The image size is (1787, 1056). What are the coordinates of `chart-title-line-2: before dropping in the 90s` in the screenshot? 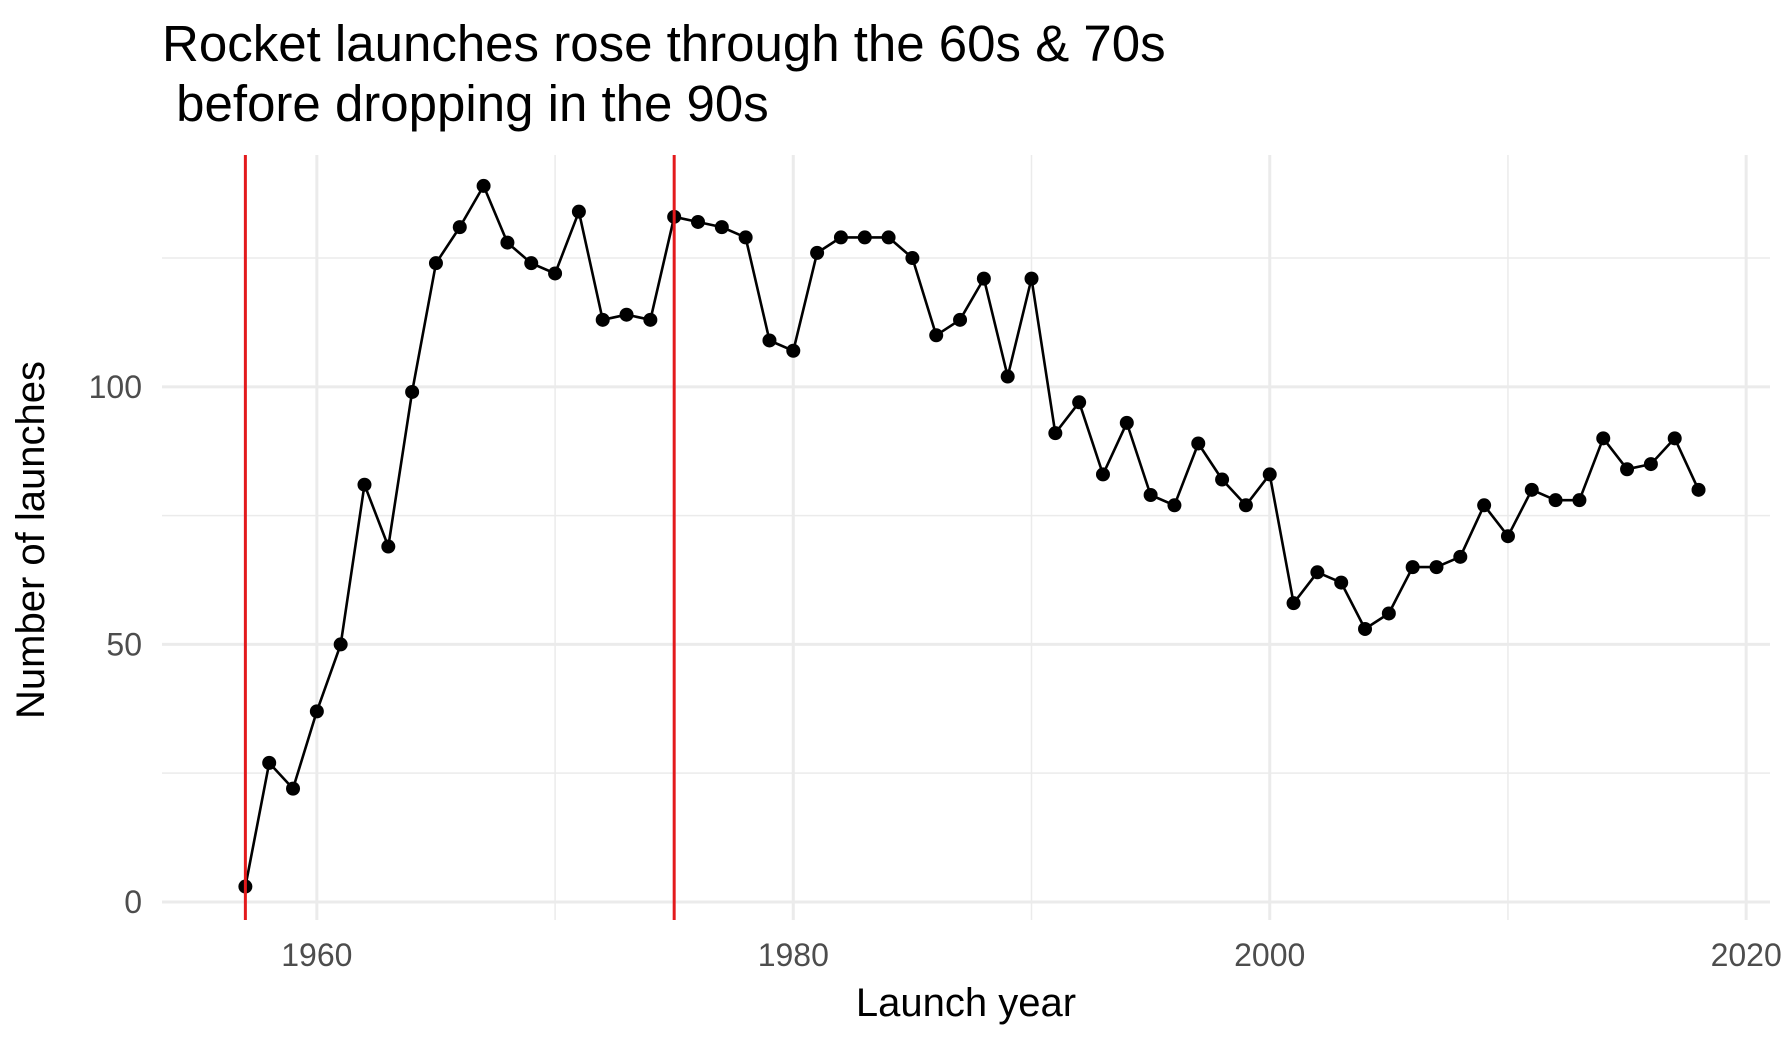 It's located at (465, 103).